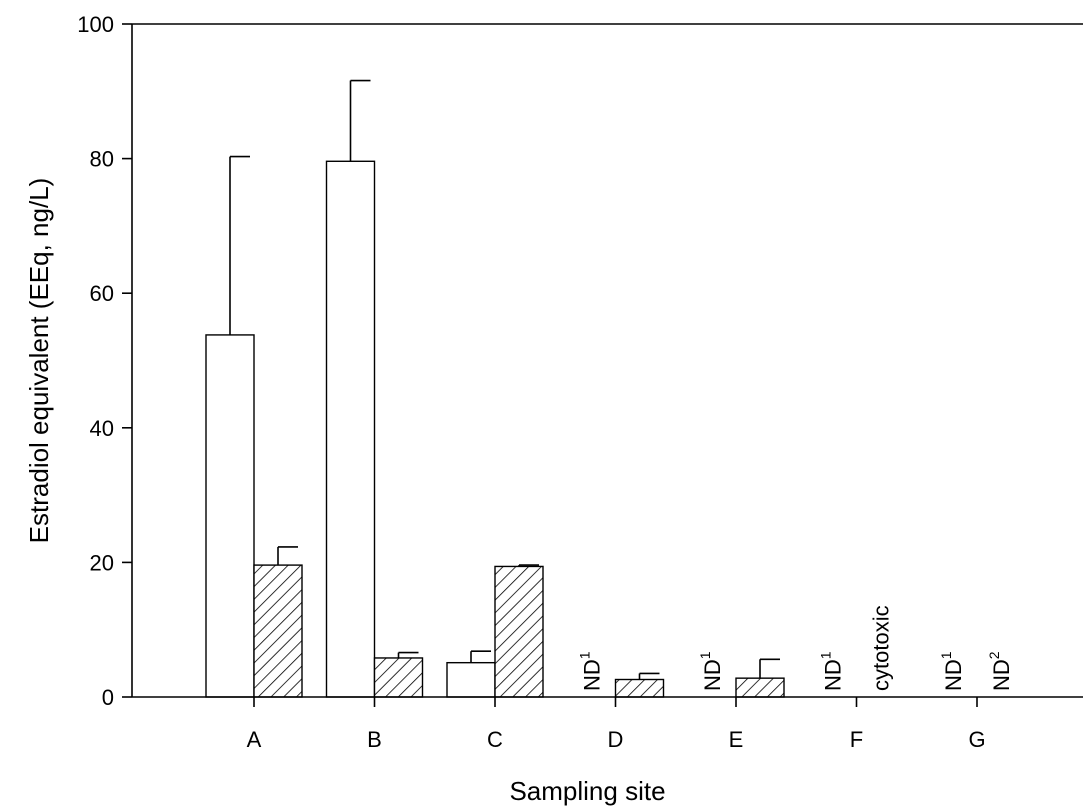 The image size is (1083, 807). I want to click on x-tick-label: A, so click(254, 739).